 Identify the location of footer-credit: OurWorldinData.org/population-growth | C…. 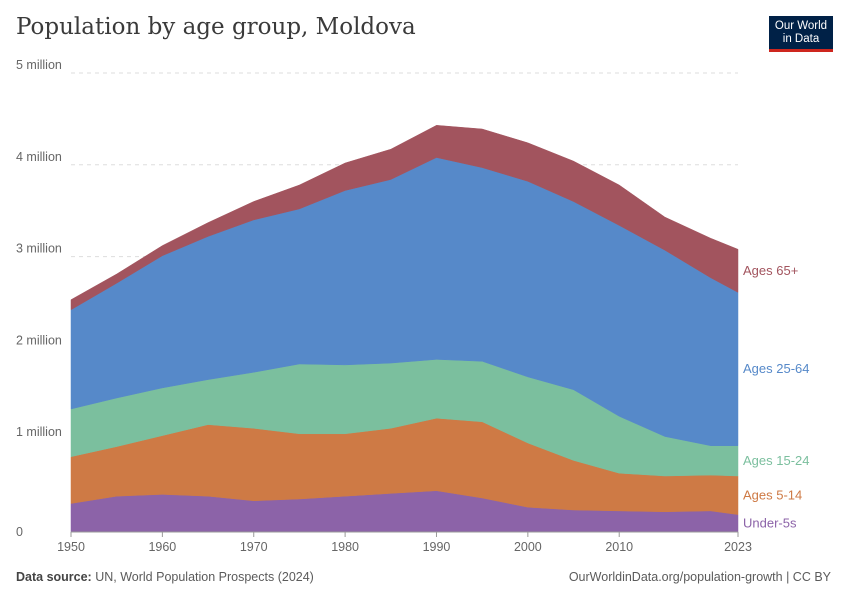
(699, 577).